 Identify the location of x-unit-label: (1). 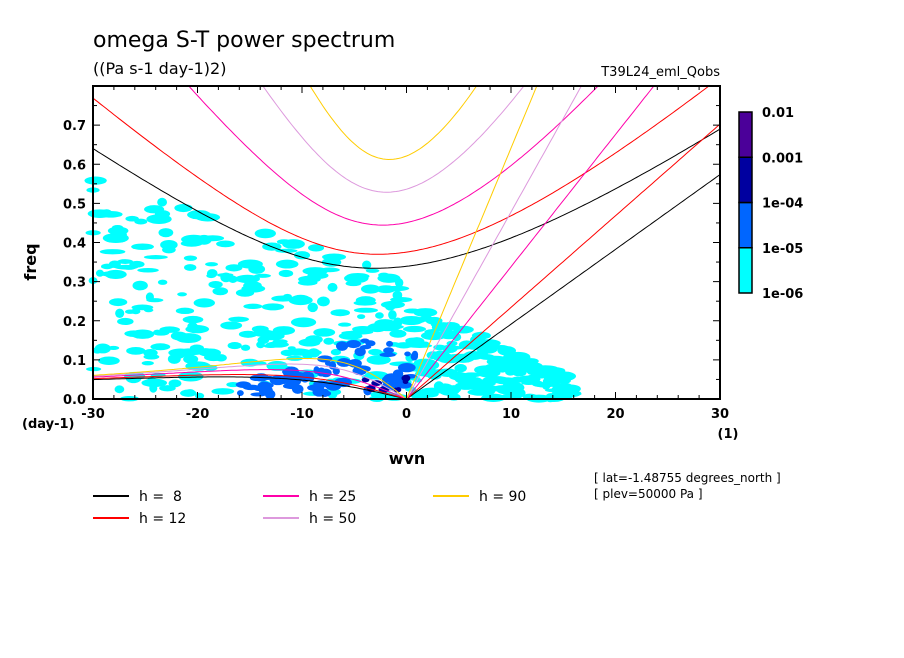
(728, 434).